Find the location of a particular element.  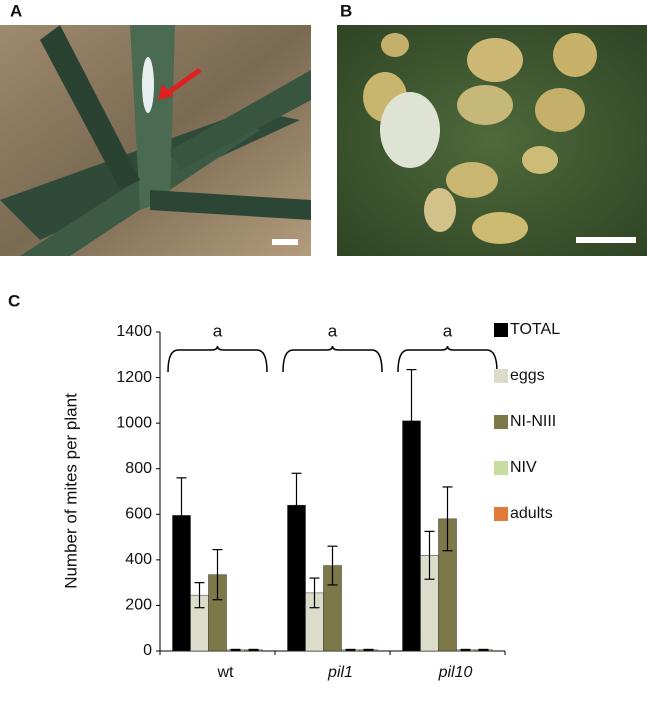

y-tick-label: 200 is located at coordinates (138, 605).